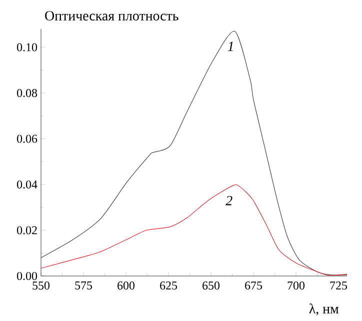 This screenshot has height=321, width=362. What do you see at coordinates (27, 184) in the screenshot?
I see `y-tick-label: 0.04` at bounding box center [27, 184].